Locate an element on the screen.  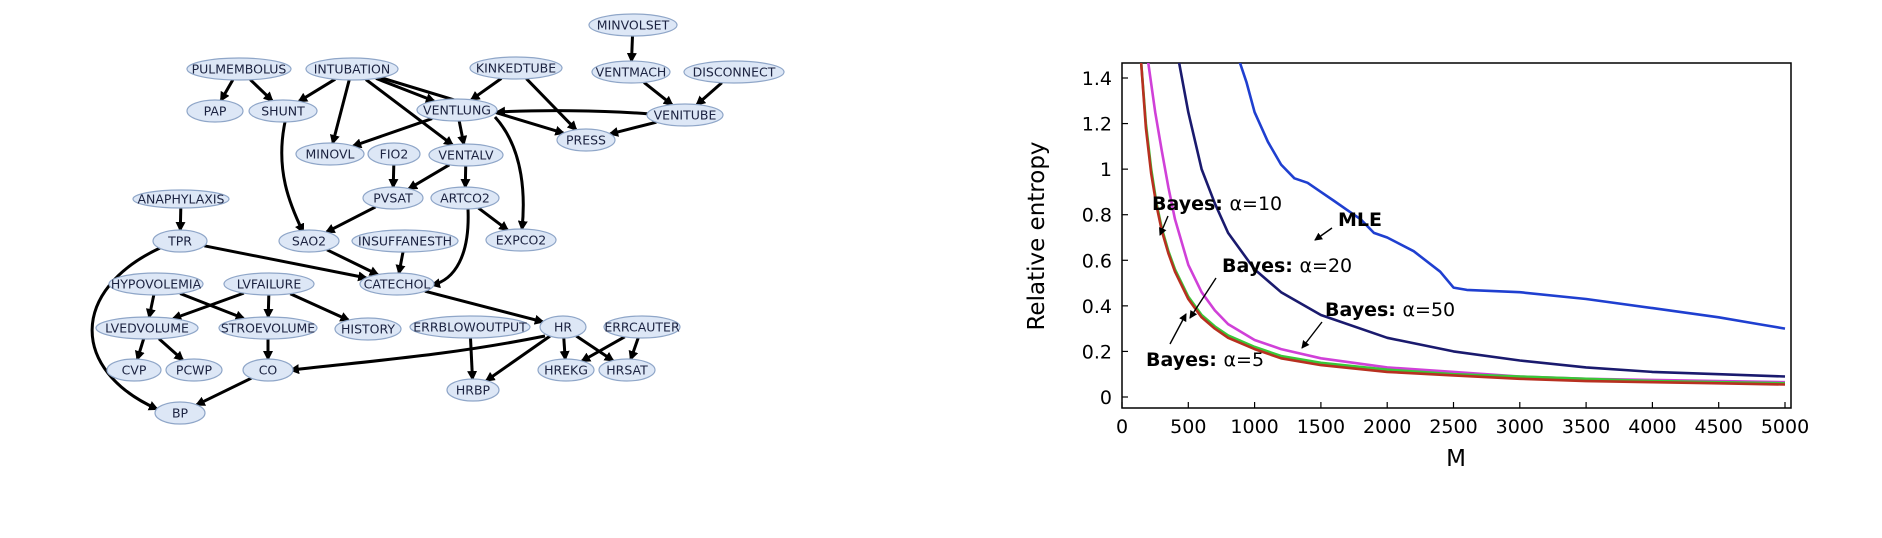
node-label: INTUBATION is located at coordinates (352, 69).